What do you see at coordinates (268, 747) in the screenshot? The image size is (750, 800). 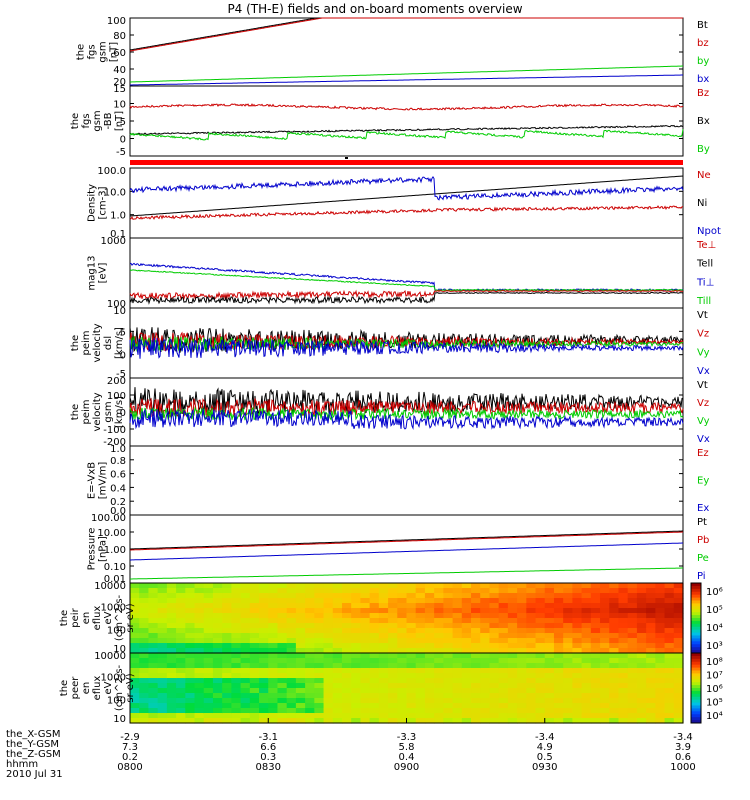 I see `x-tick-label: 6.6` at bounding box center [268, 747].